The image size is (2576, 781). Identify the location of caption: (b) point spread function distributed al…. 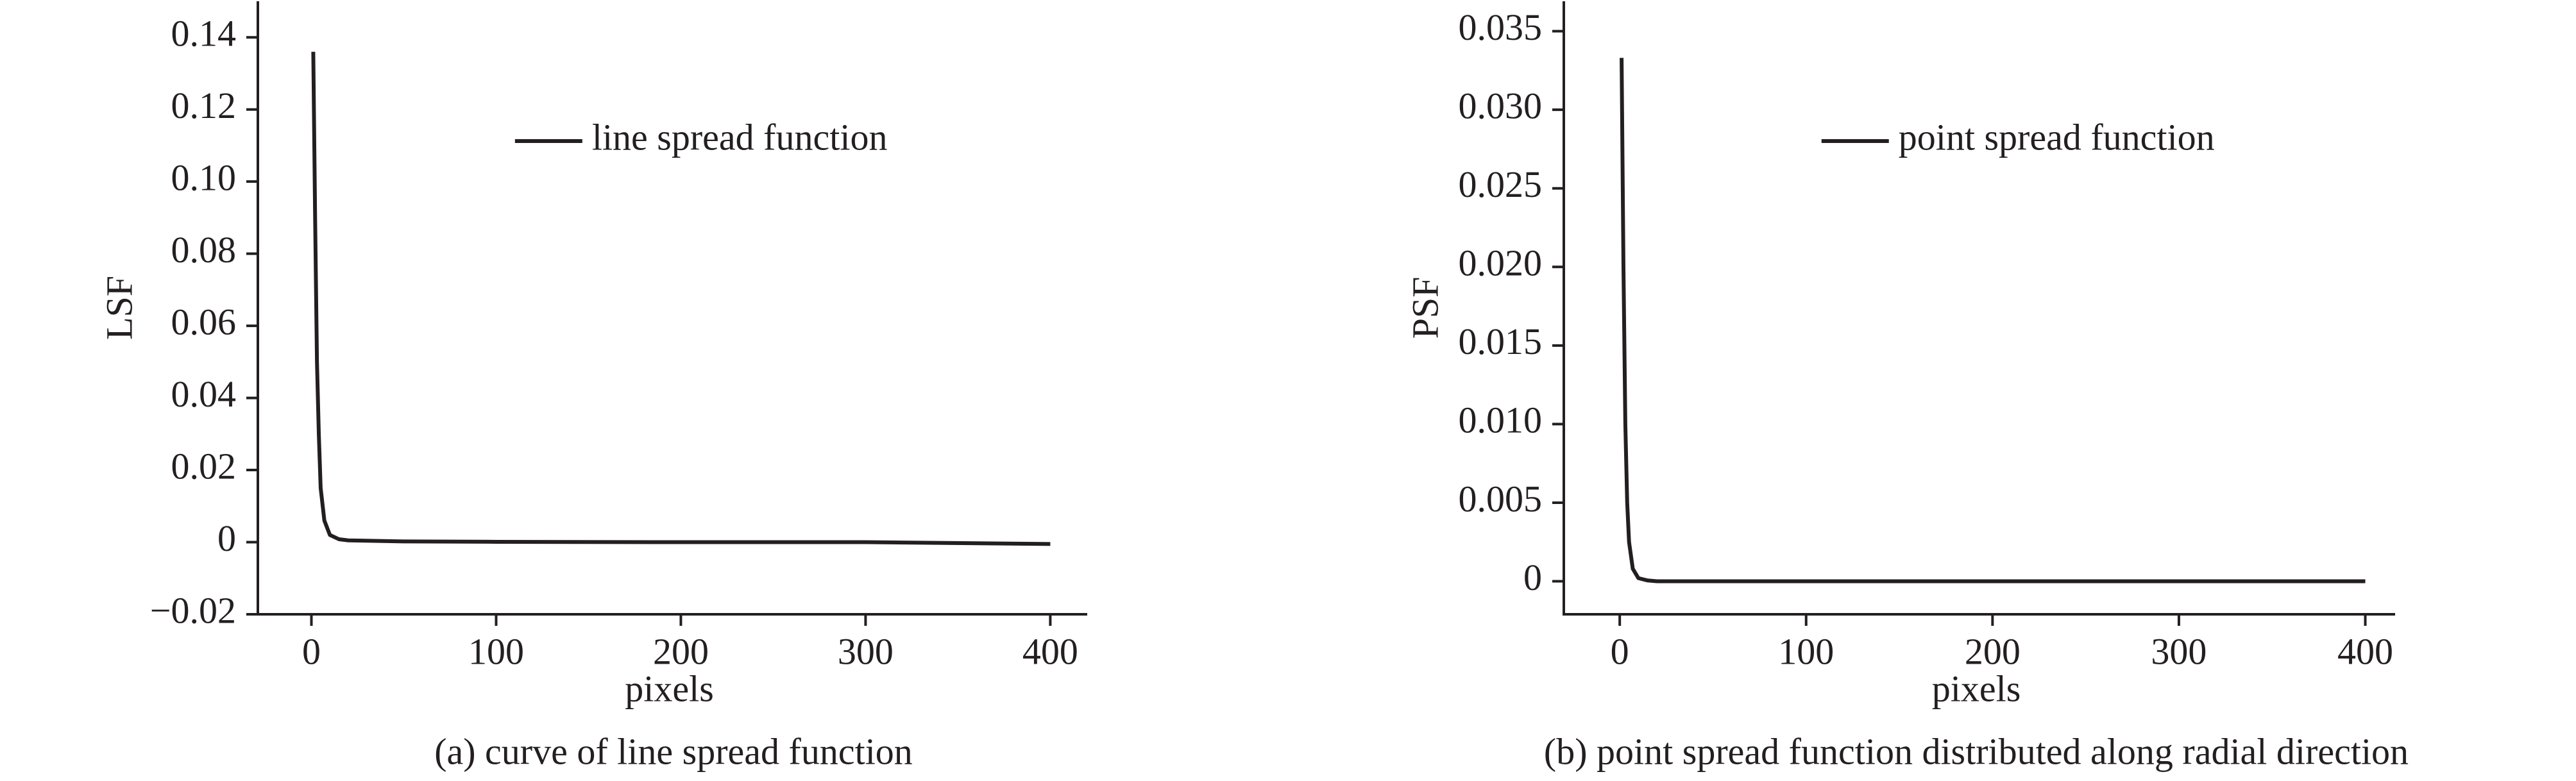
(1976, 751).